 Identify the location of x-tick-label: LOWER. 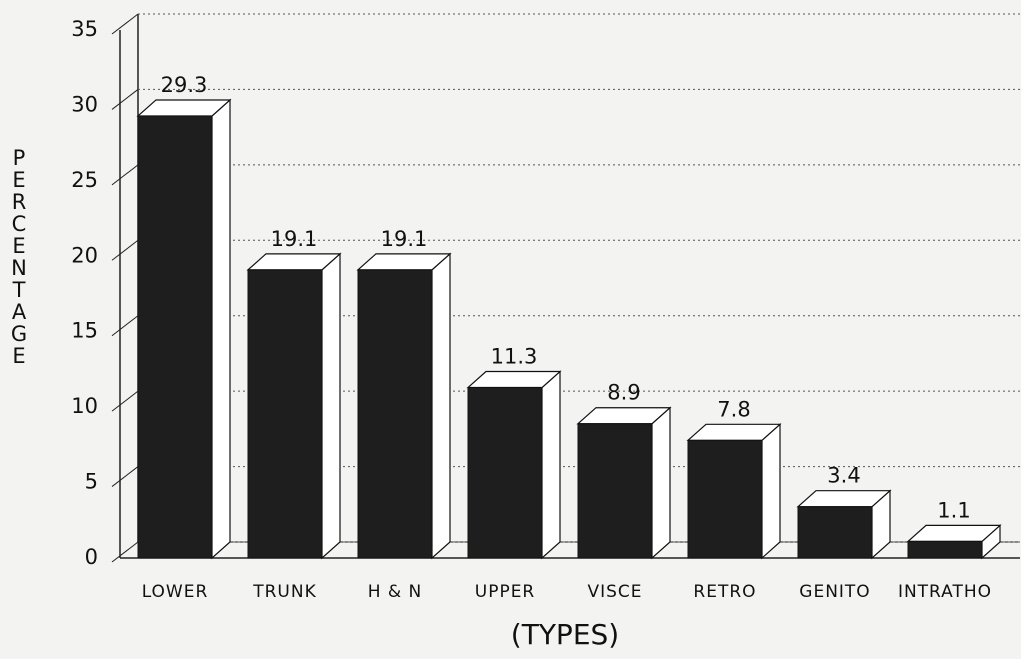
(175, 592).